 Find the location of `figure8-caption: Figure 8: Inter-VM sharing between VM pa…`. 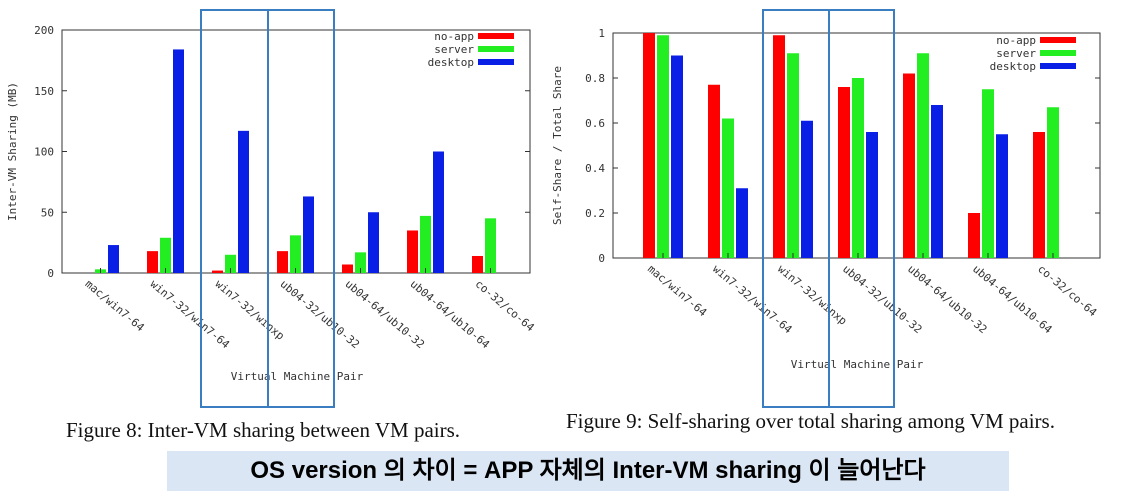

figure8-caption: Figure 8: Inter-VM sharing between VM pa… is located at coordinates (263, 430).